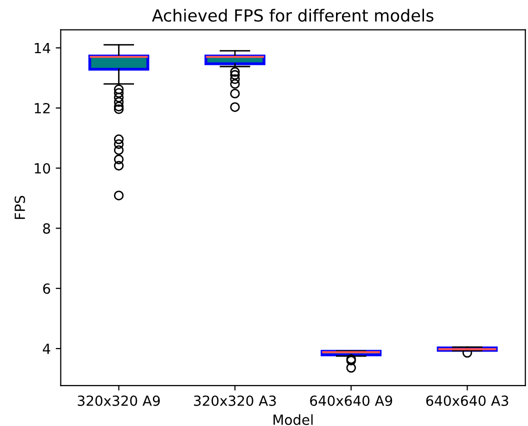 This screenshot has height=426, width=528. What do you see at coordinates (46, 288) in the screenshot?
I see `y-tick-label: 6` at bounding box center [46, 288].